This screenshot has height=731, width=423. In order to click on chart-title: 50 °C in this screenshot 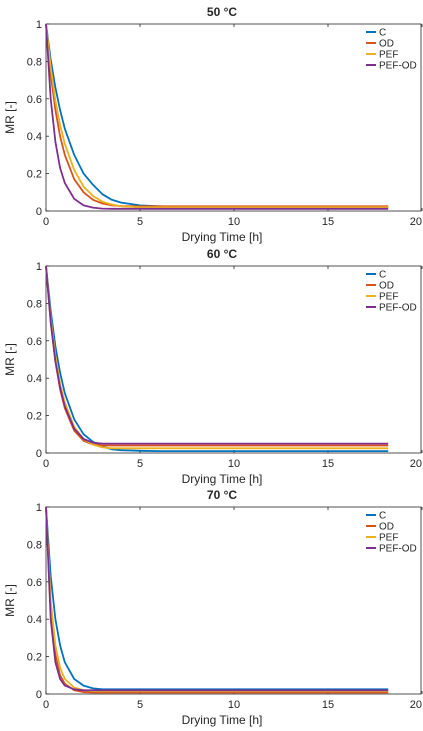, I will do `click(222, 12)`.